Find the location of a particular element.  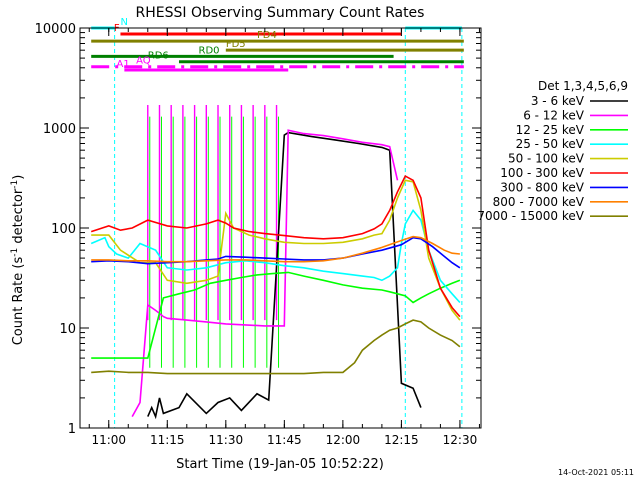

y-tick-label: 1000 is located at coordinates (59, 129).